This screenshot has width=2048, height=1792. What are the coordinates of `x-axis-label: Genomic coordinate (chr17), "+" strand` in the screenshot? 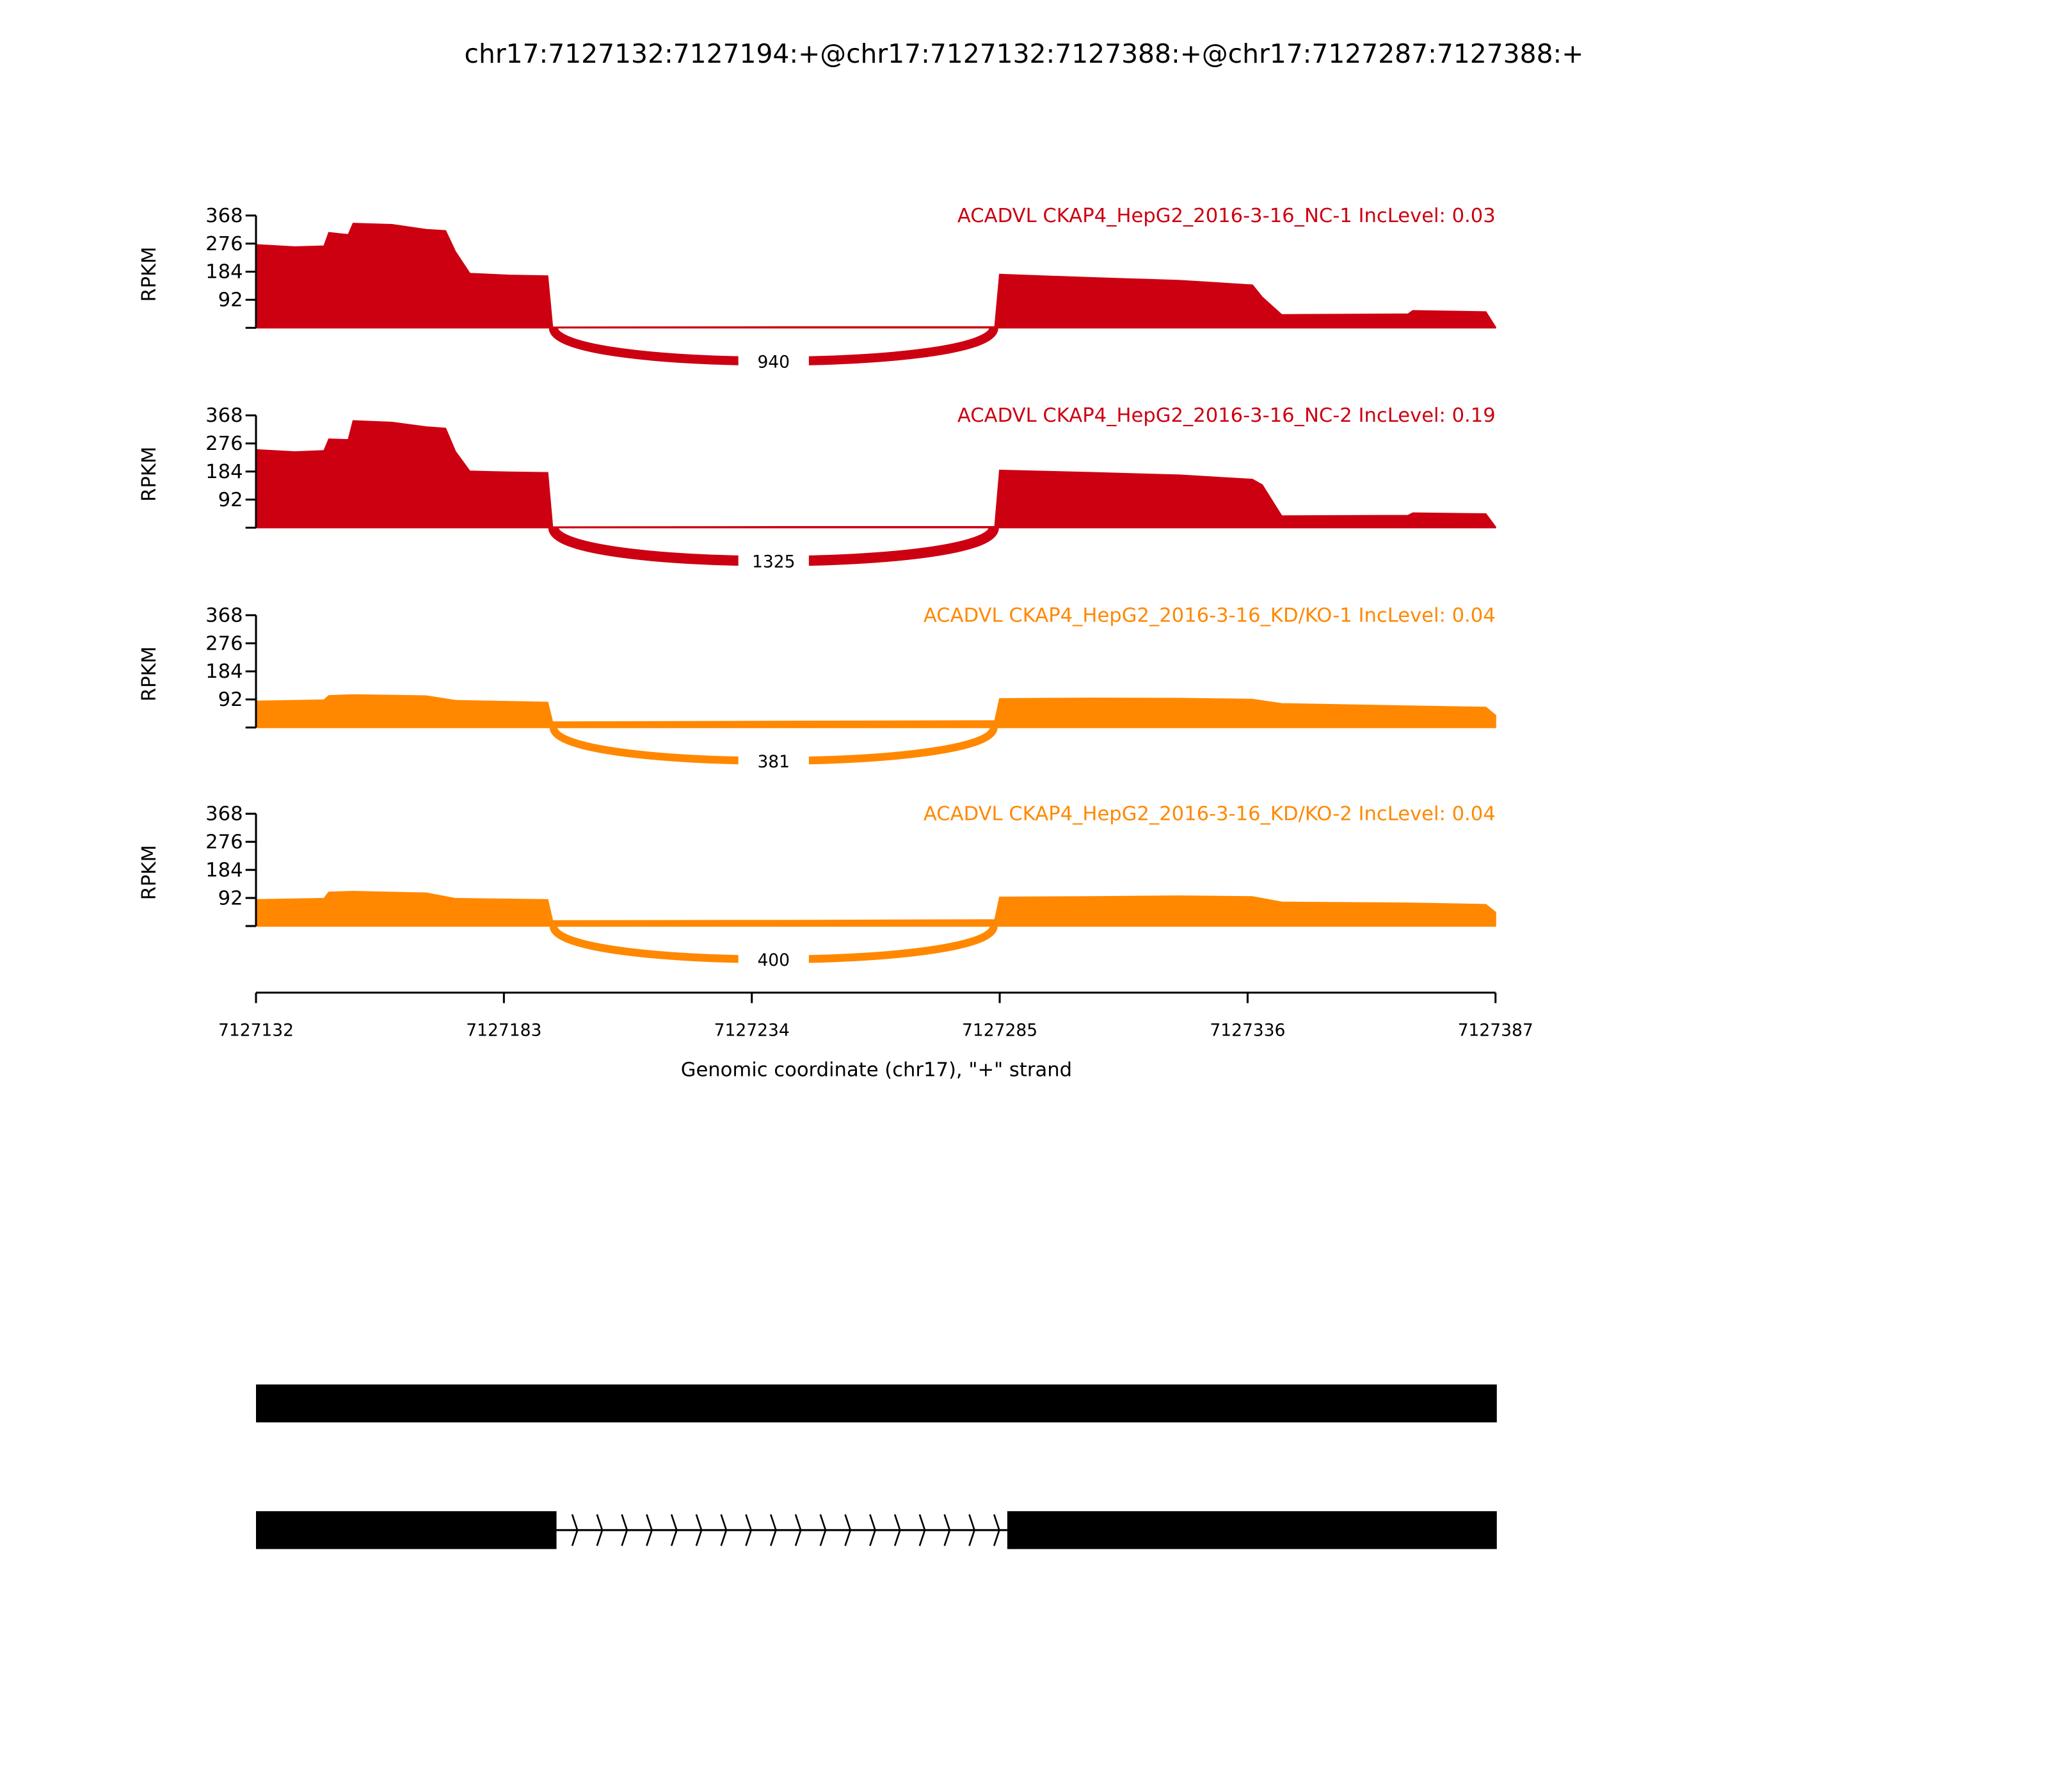 It's located at (876, 1070).